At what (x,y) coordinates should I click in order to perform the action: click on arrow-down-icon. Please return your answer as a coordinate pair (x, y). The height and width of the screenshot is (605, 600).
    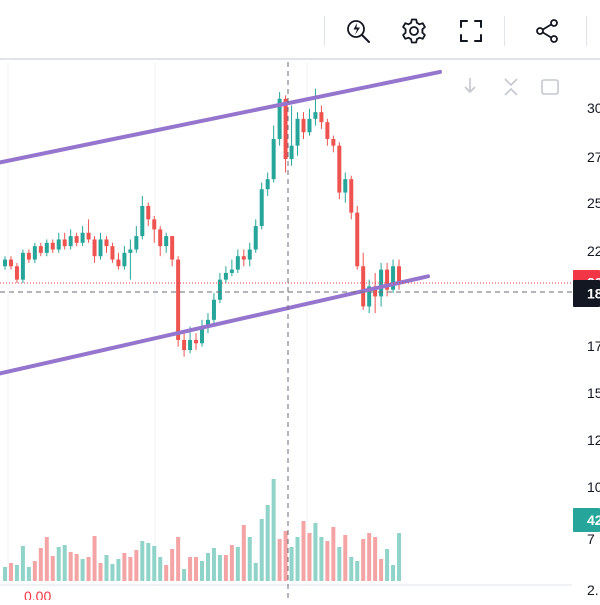
    Looking at the image, I should click on (470, 86).